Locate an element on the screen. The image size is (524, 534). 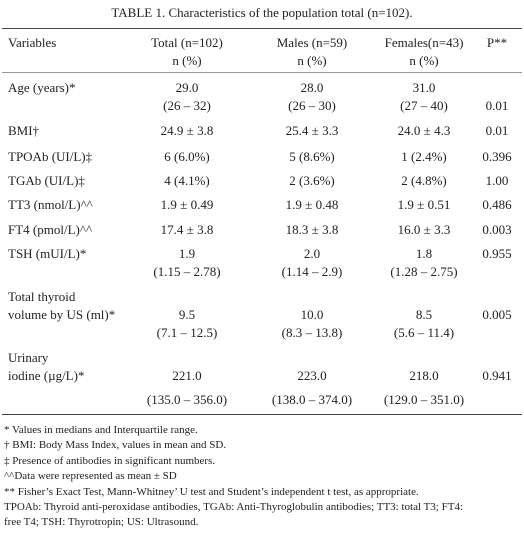
value-cell: (8.3 – 13.8) is located at coordinates (312, 332).